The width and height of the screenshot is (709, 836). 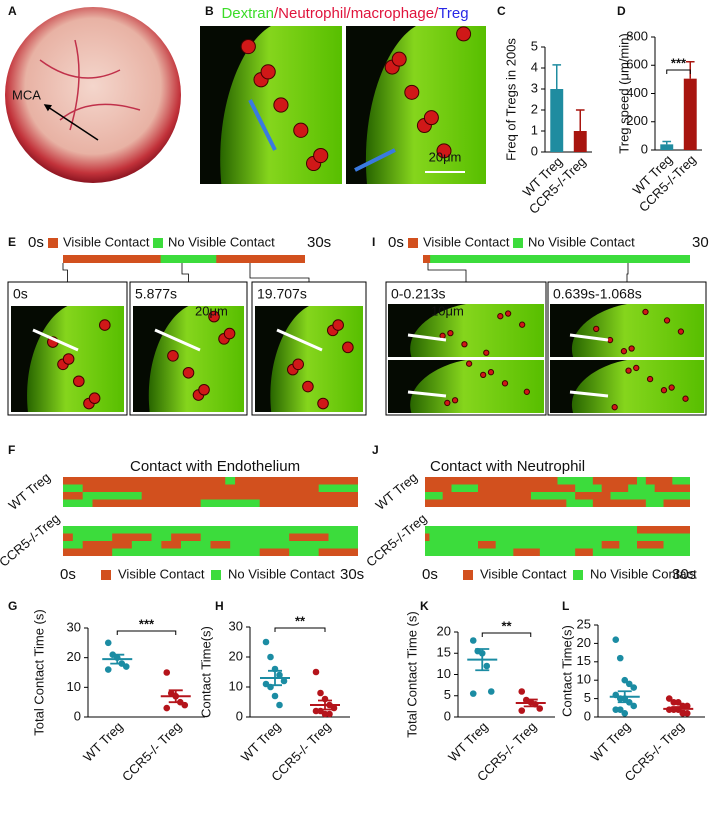 What do you see at coordinates (418, 294) in the screenshot?
I see `frame-label: 0-0.213s` at bounding box center [418, 294].